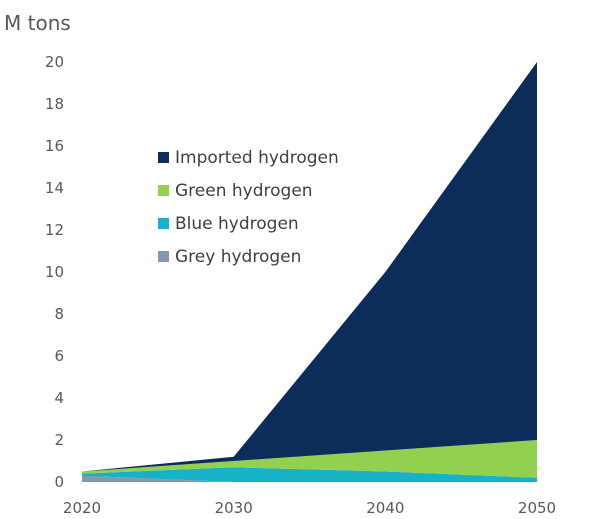  I want to click on legend-label-grey-hydrogen: Grey hydrogen, so click(238, 257).